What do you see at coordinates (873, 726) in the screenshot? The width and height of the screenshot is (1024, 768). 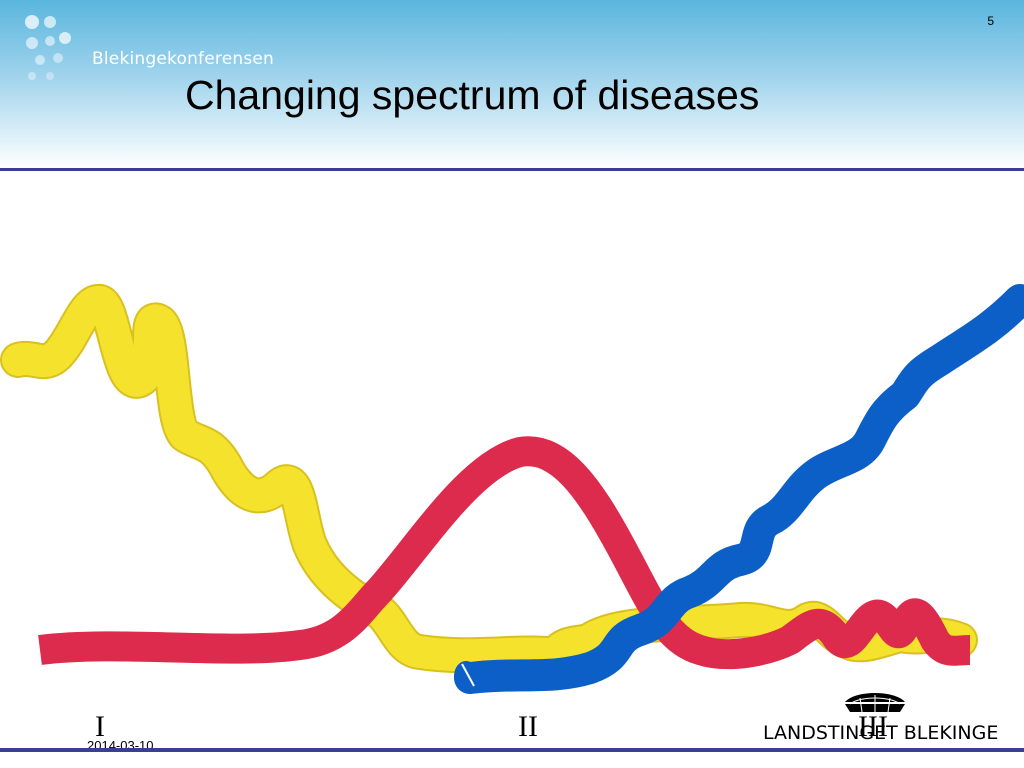 I see `phase-label-3: III` at bounding box center [873, 726].